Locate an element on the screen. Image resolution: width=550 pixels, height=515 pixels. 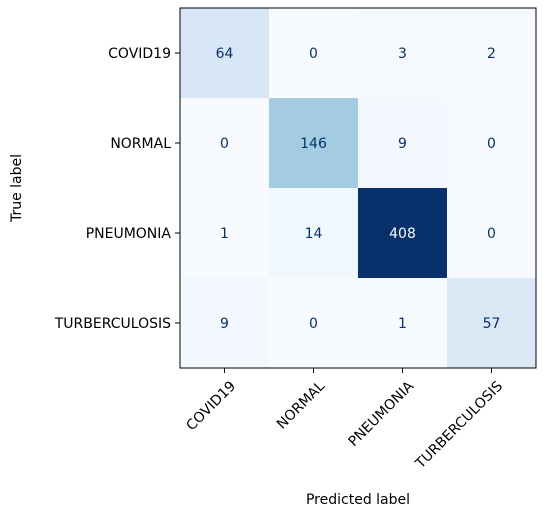
cell-value-label: 57 is located at coordinates (492, 324).